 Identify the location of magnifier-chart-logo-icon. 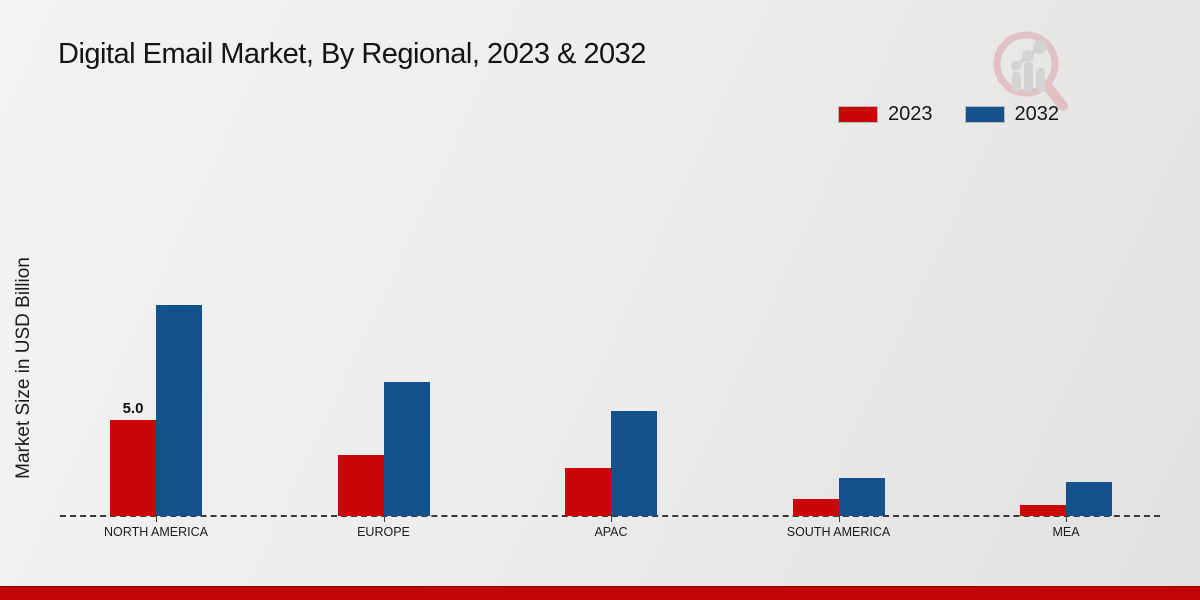
(1030, 71).